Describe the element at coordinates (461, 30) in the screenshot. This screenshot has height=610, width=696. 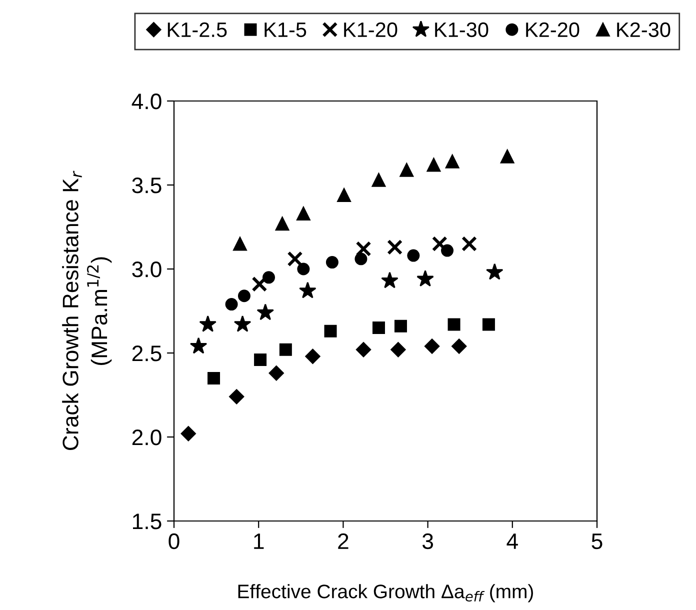
I see `legend-label: K1-30` at that location.